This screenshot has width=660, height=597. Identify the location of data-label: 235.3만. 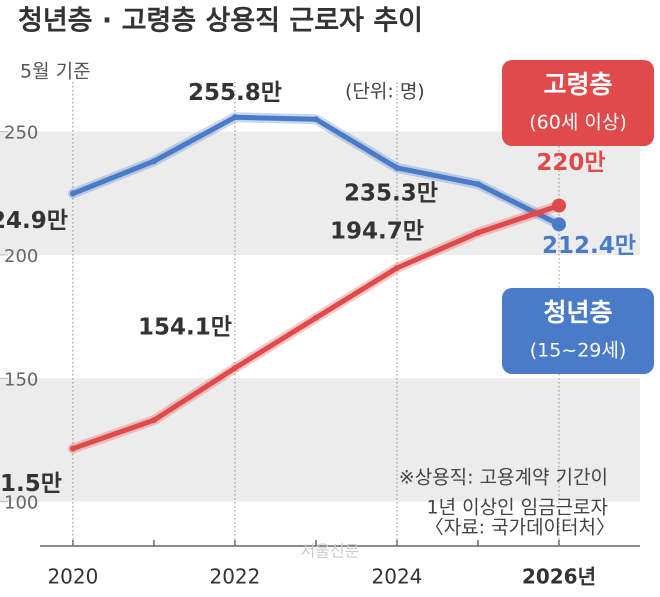
(391, 193).